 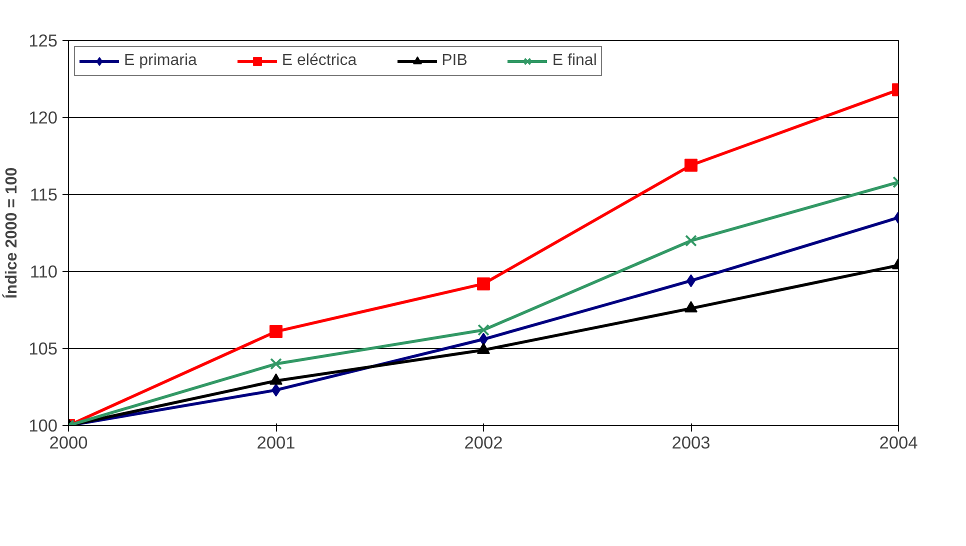 I want to click on legend-label: PIB, so click(x=455, y=61).